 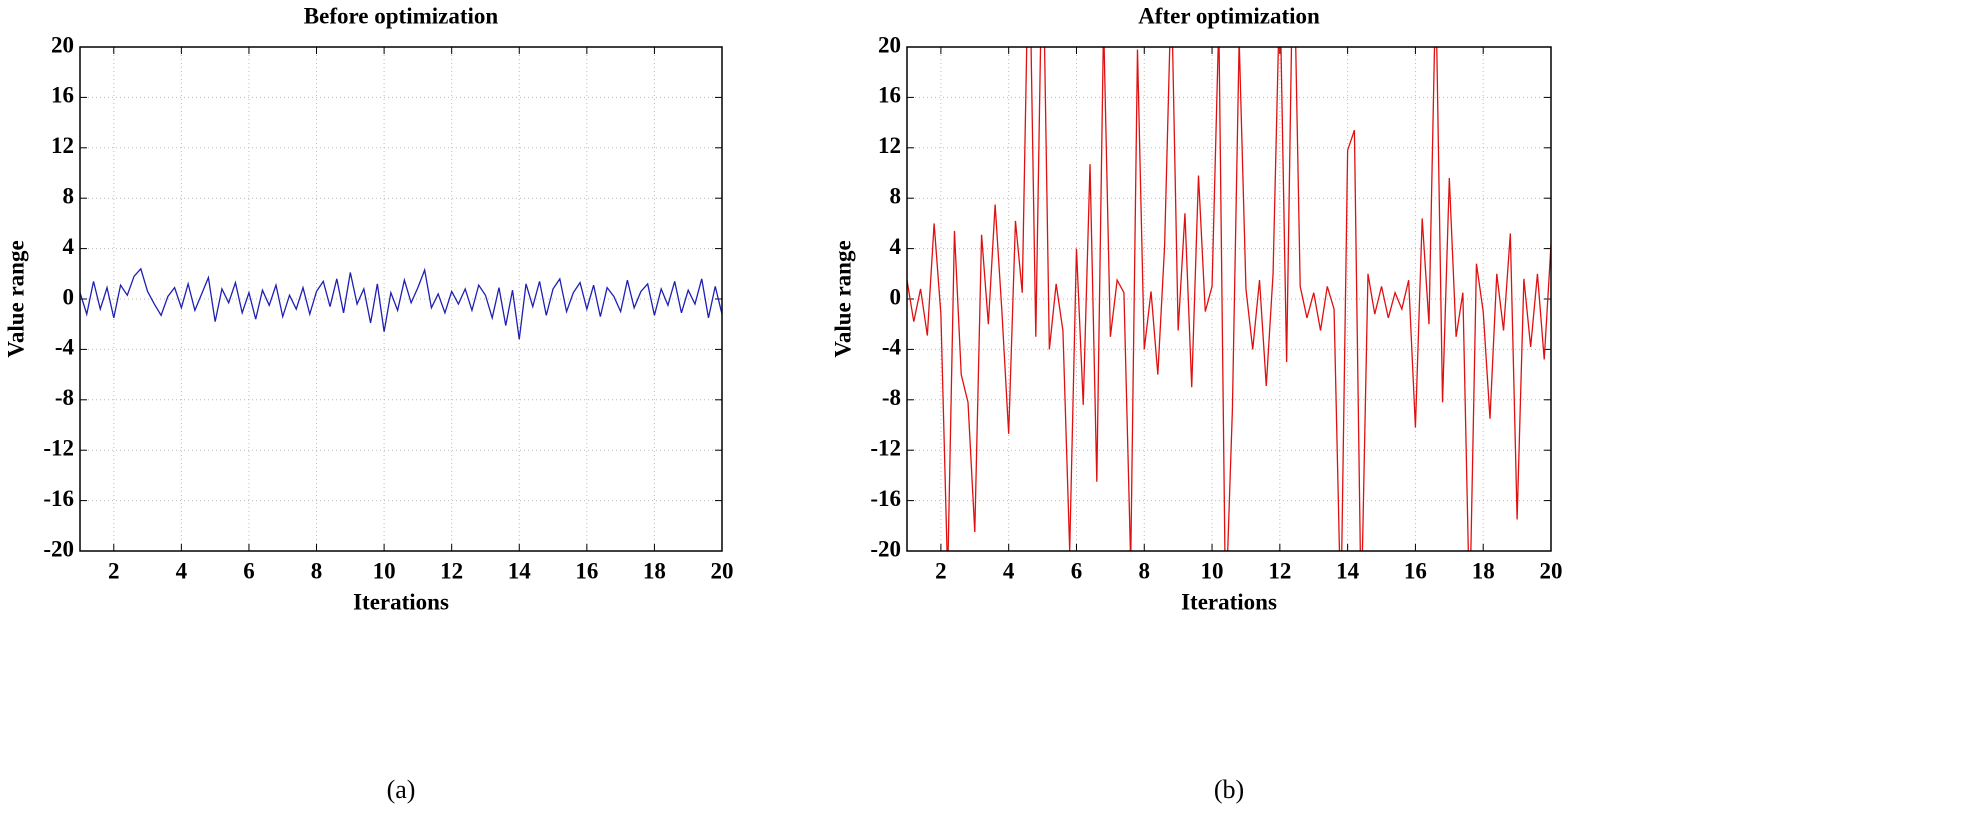 I want to click on caption: (a), so click(x=401, y=789).